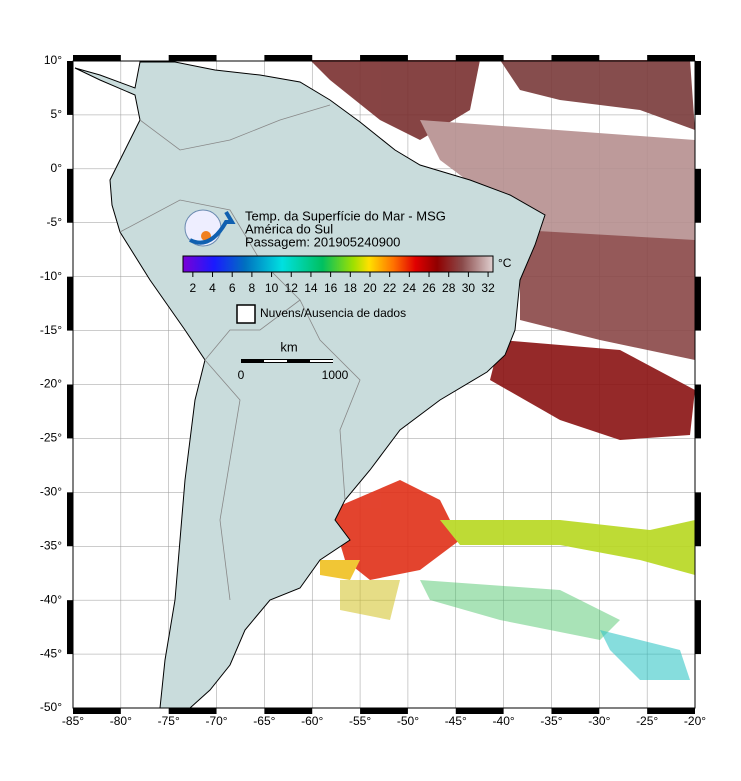 This screenshot has height=781, width=741. Describe the element at coordinates (51, 707) in the screenshot. I see `y-tick-label: -50°` at that location.